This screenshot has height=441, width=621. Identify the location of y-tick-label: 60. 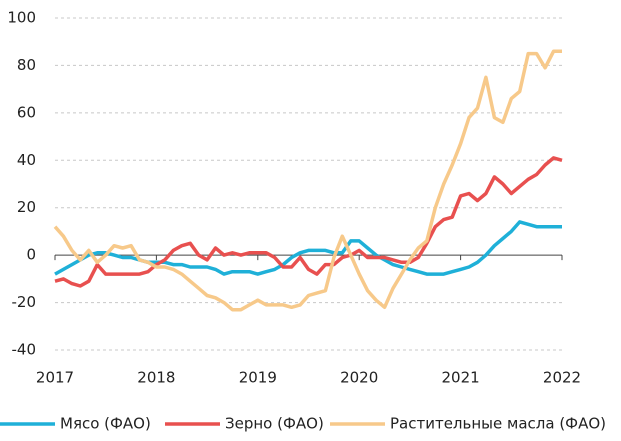
(26, 112).